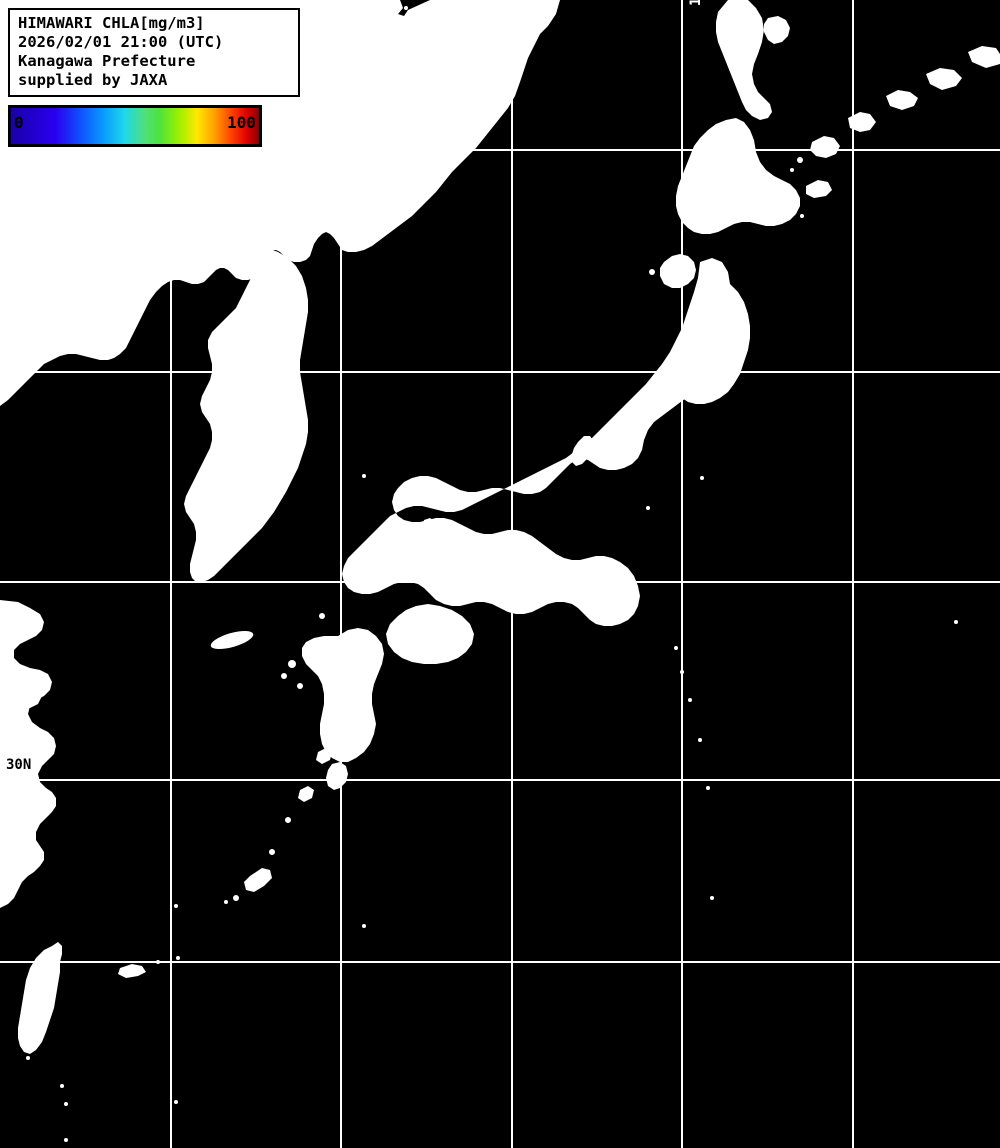 Image resolution: width=1000 pixels, height=1148 pixels. Describe the element at coordinates (825, 147) in the screenshot. I see `kuril-chain-segment-a` at that location.